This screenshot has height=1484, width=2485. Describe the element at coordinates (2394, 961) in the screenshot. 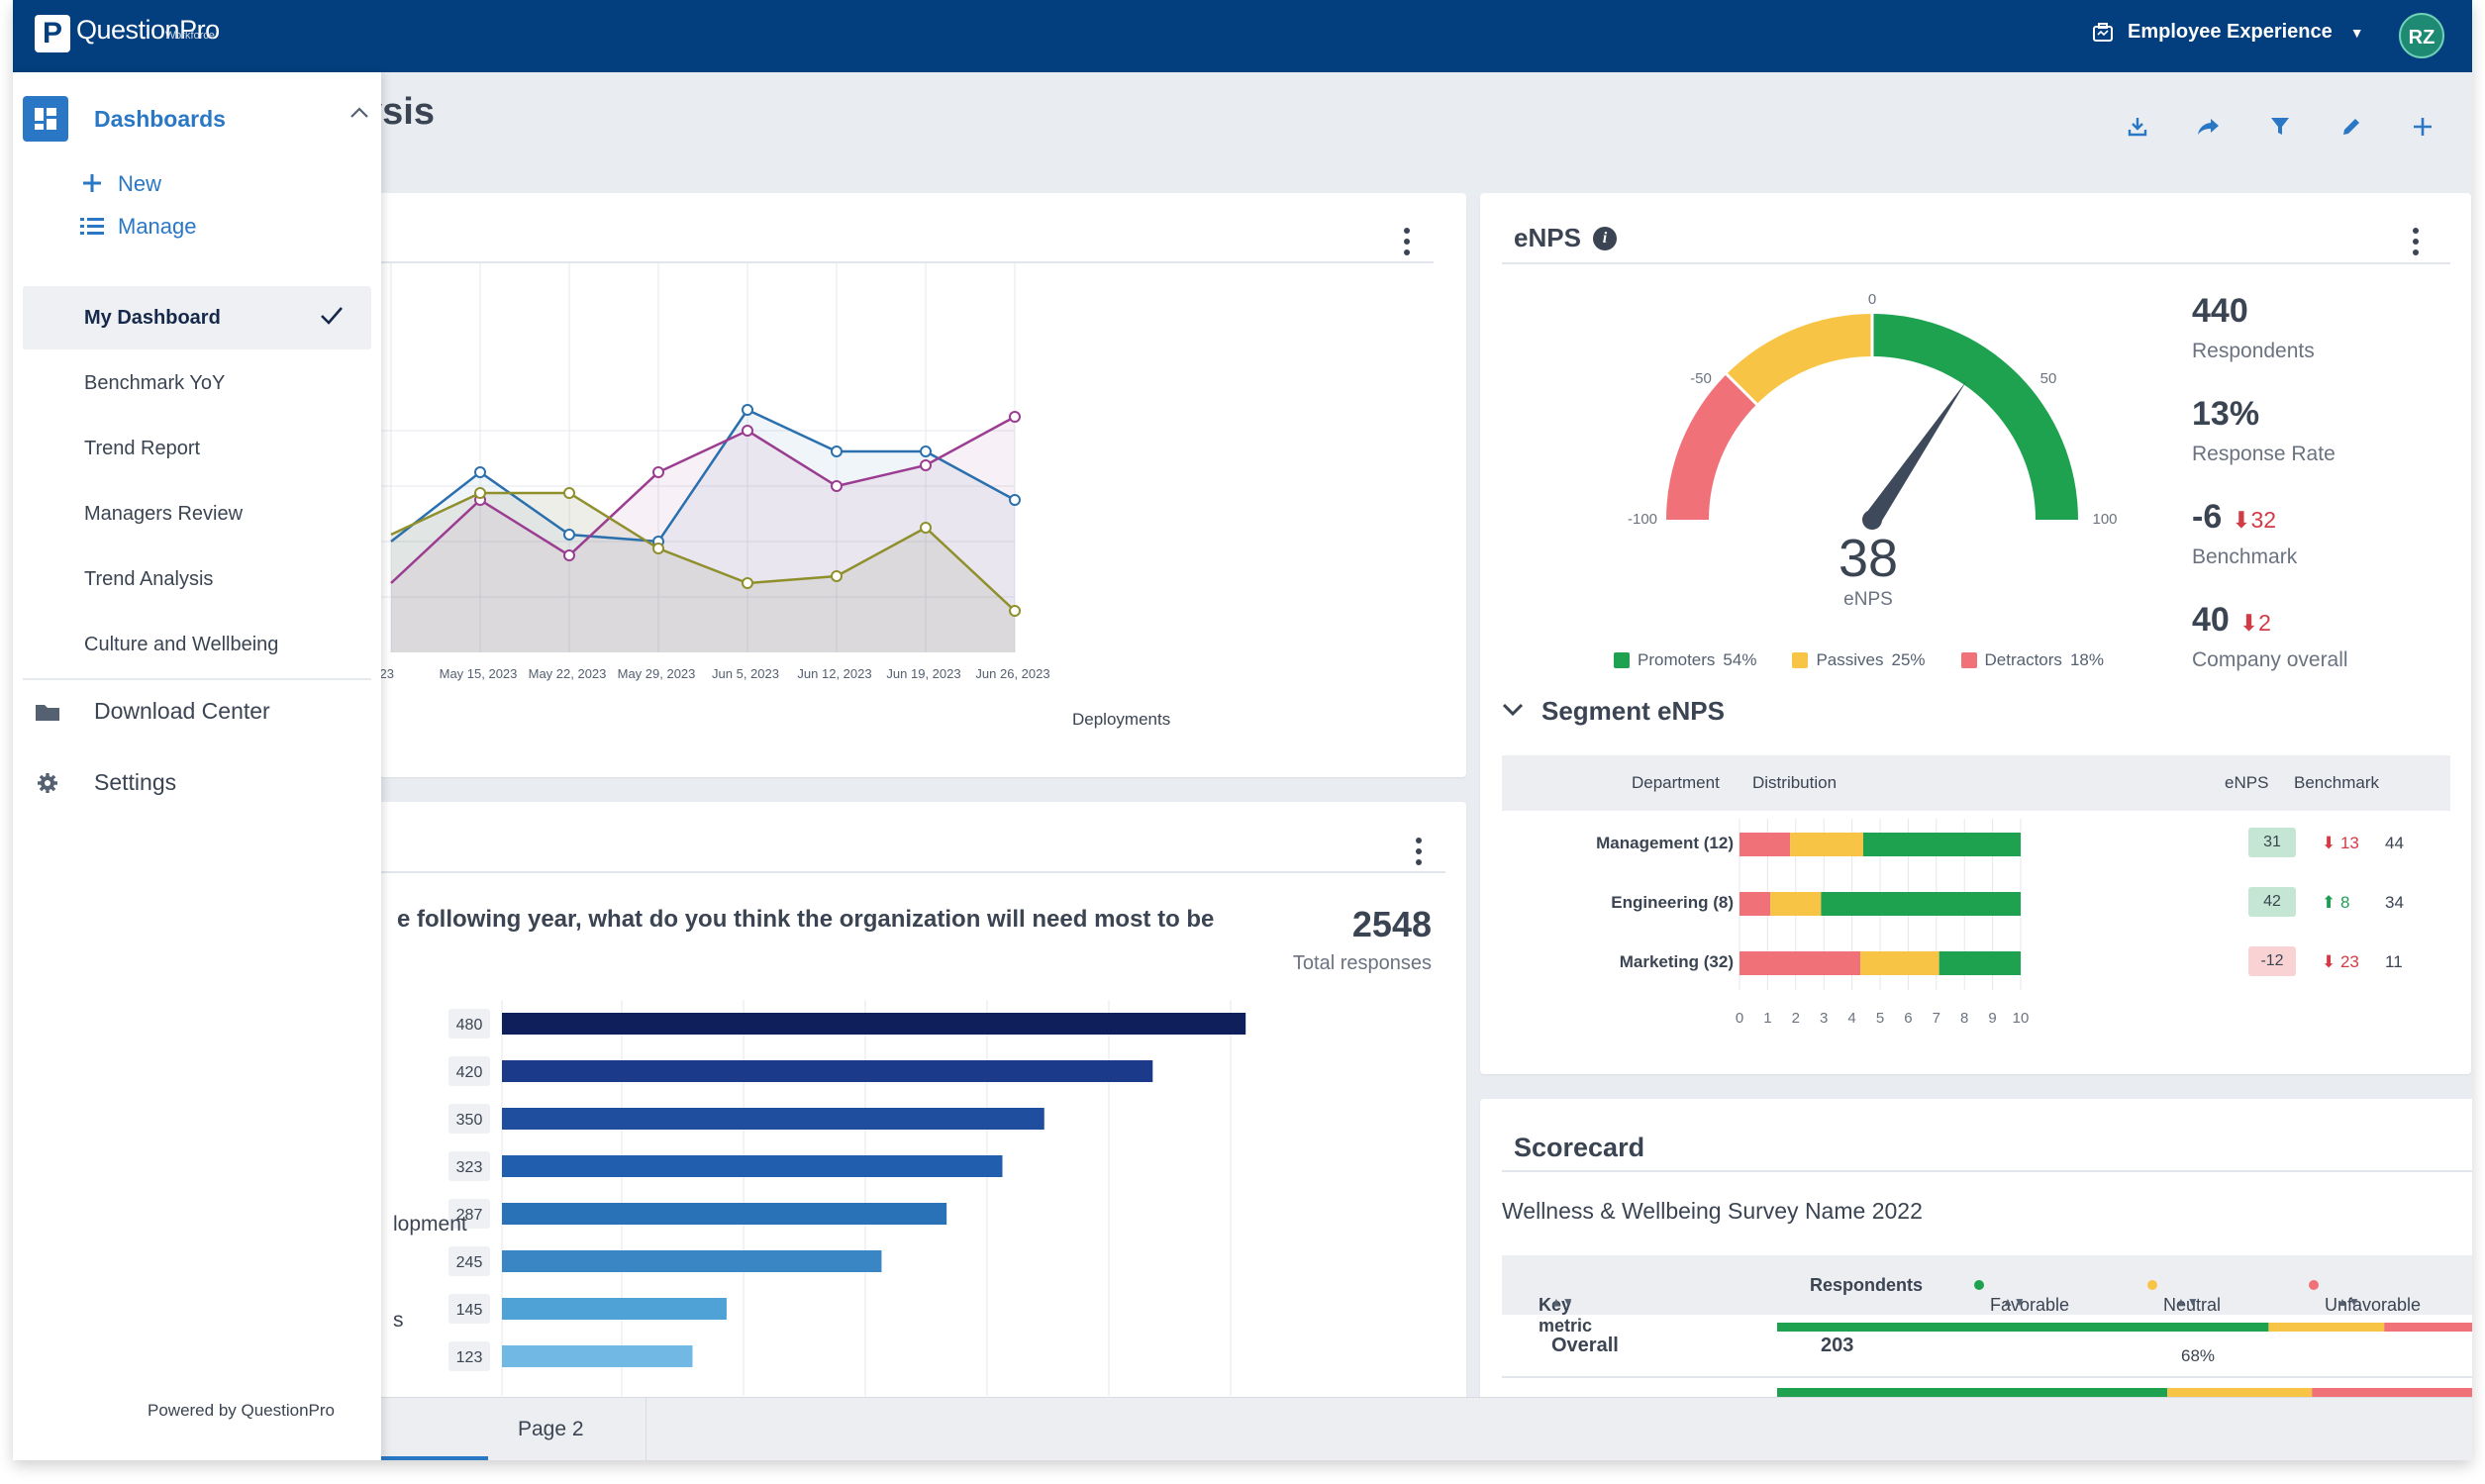

I see `segment-benchmark: 11` at that location.